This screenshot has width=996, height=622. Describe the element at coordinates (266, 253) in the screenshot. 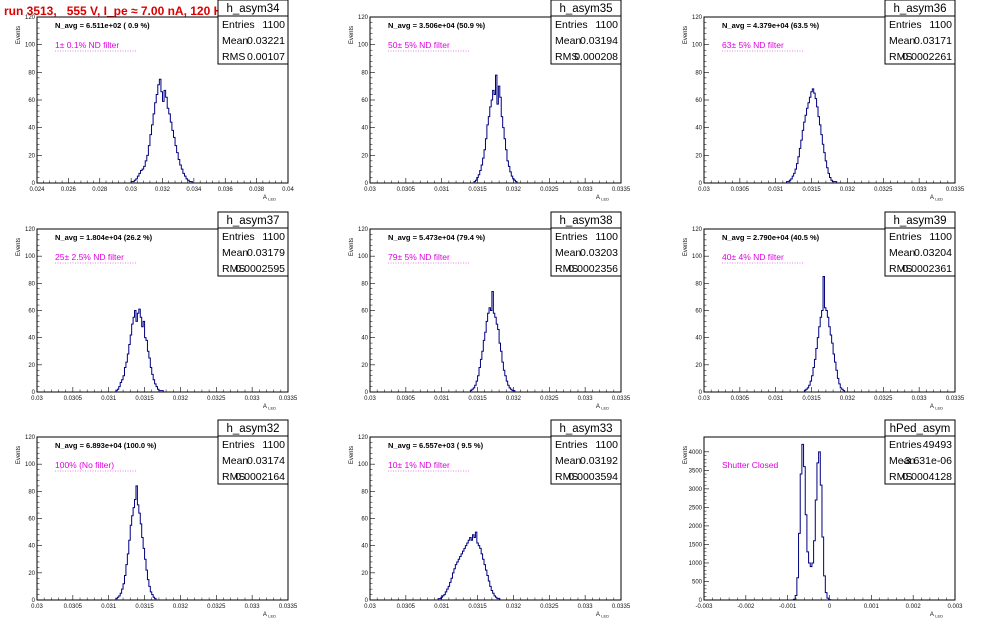

I see `stat-value: 0.03179` at that location.